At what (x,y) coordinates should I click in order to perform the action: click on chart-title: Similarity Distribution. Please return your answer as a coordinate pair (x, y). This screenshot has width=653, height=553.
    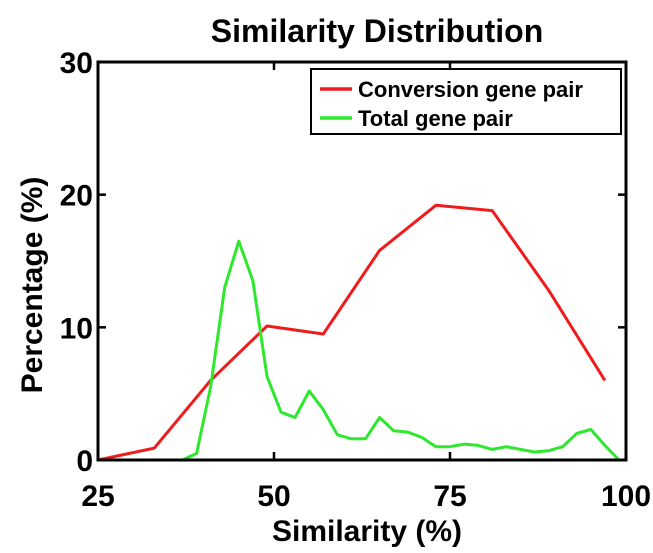
    Looking at the image, I should click on (377, 31).